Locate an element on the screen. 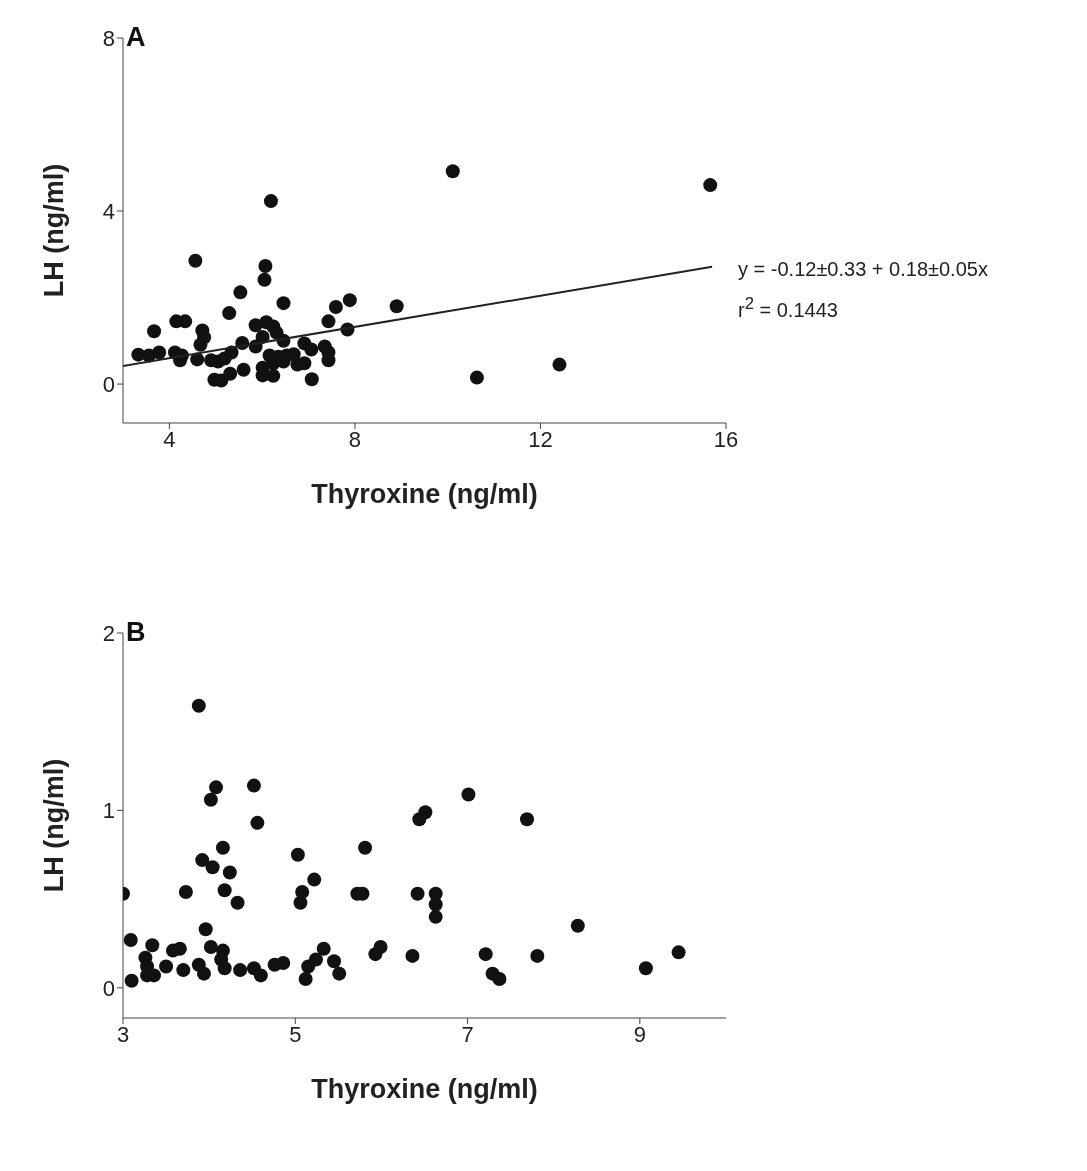  chart-title: B is located at coordinates (136, 632).